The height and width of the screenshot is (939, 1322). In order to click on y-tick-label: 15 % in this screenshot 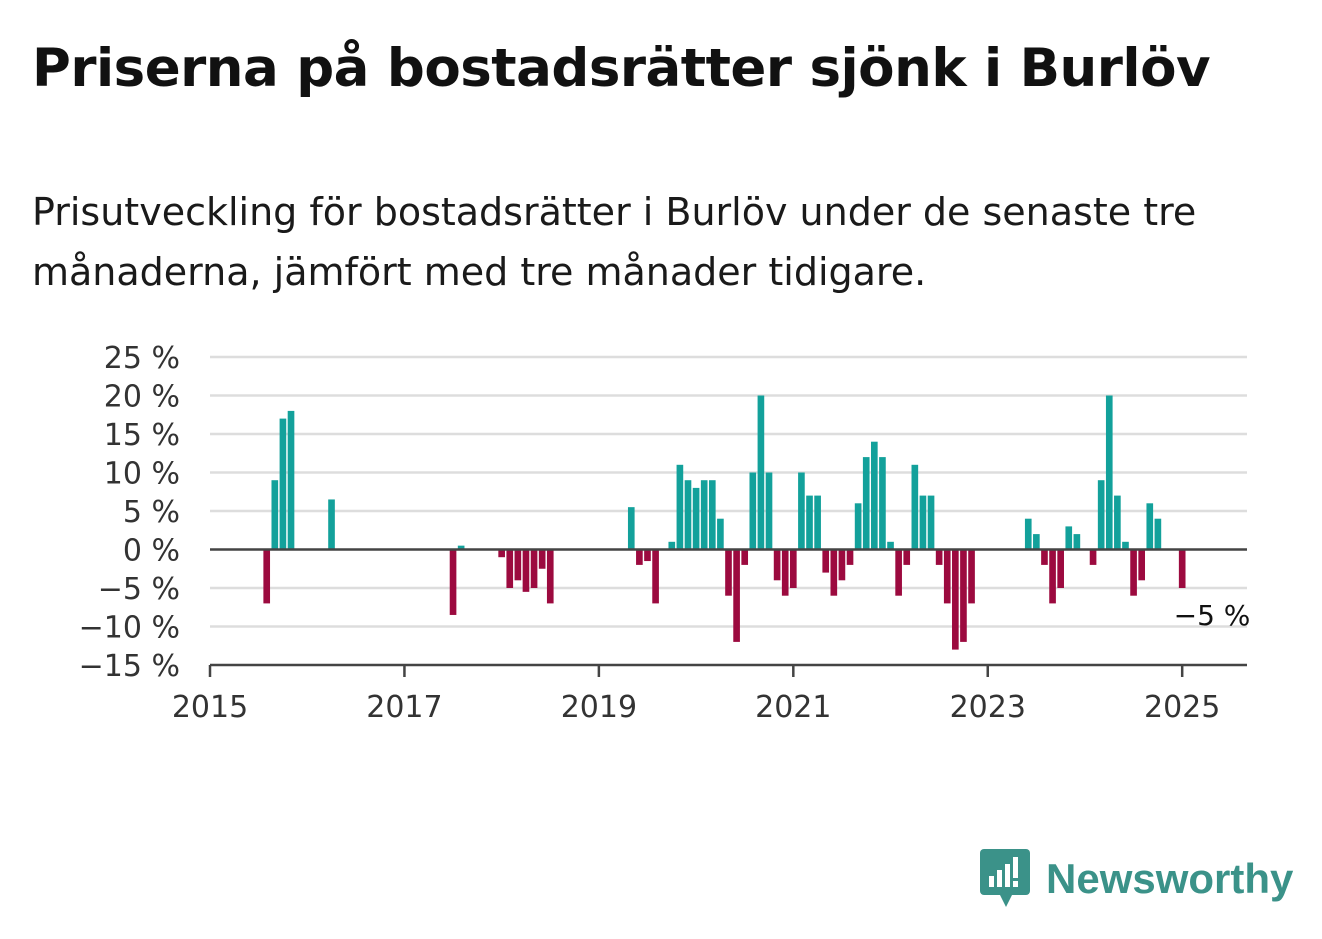, I will do `click(142, 435)`.